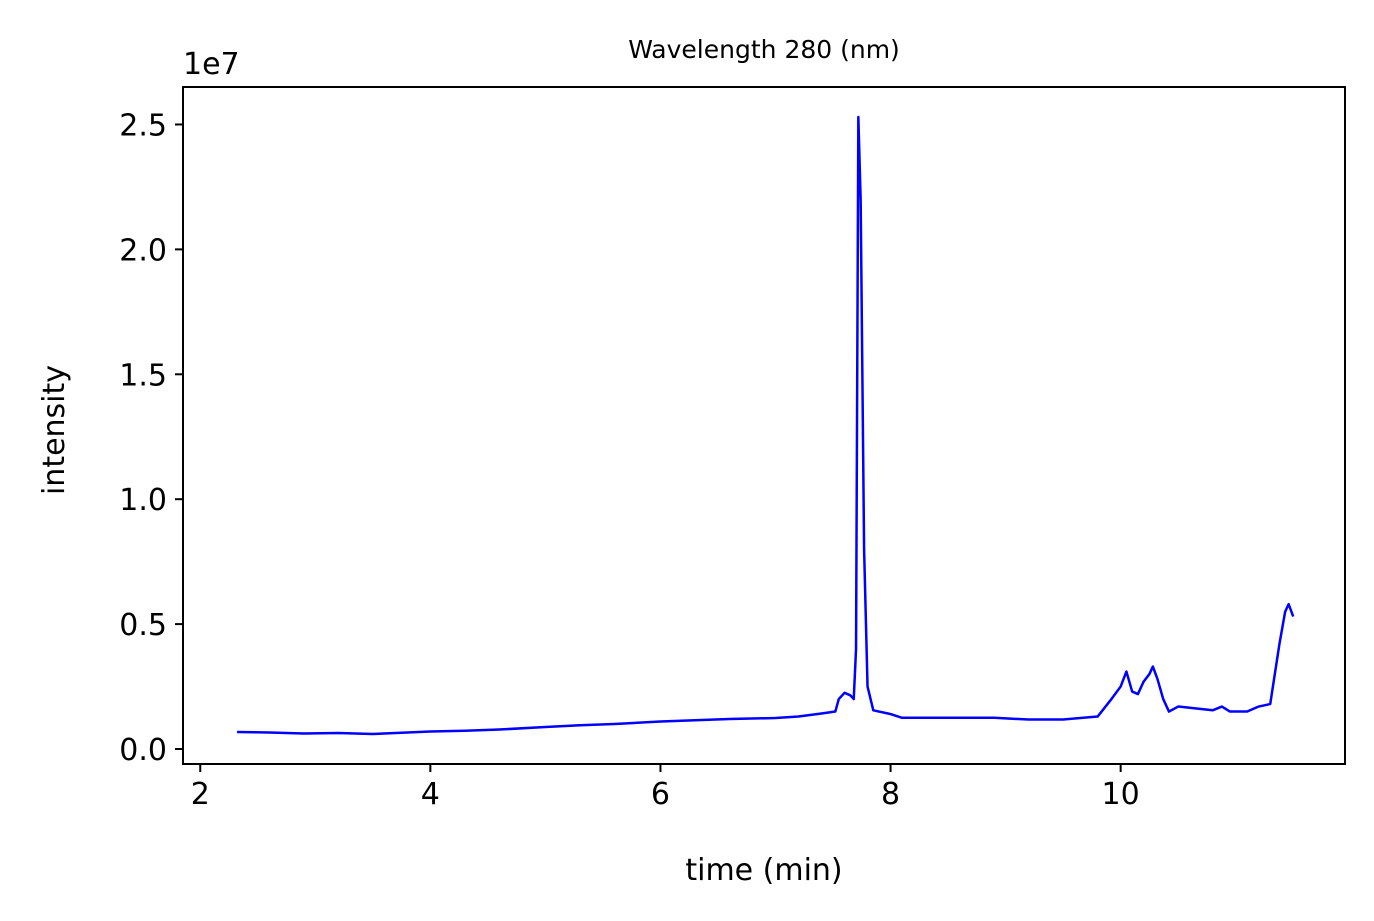  Describe the element at coordinates (200, 794) in the screenshot. I see `x-tick-label: 2` at that location.